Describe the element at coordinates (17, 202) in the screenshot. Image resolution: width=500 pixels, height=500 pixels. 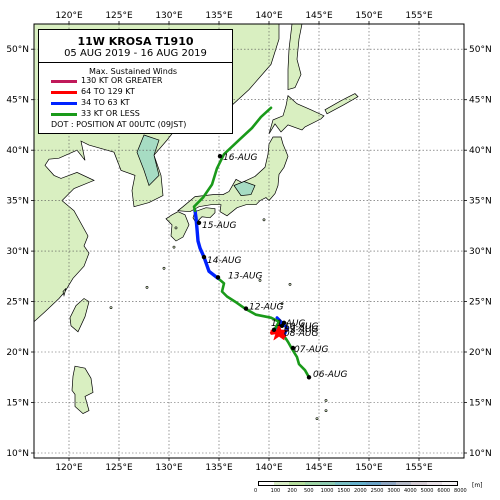
I see `lat-label-left: 35°N` at that location.